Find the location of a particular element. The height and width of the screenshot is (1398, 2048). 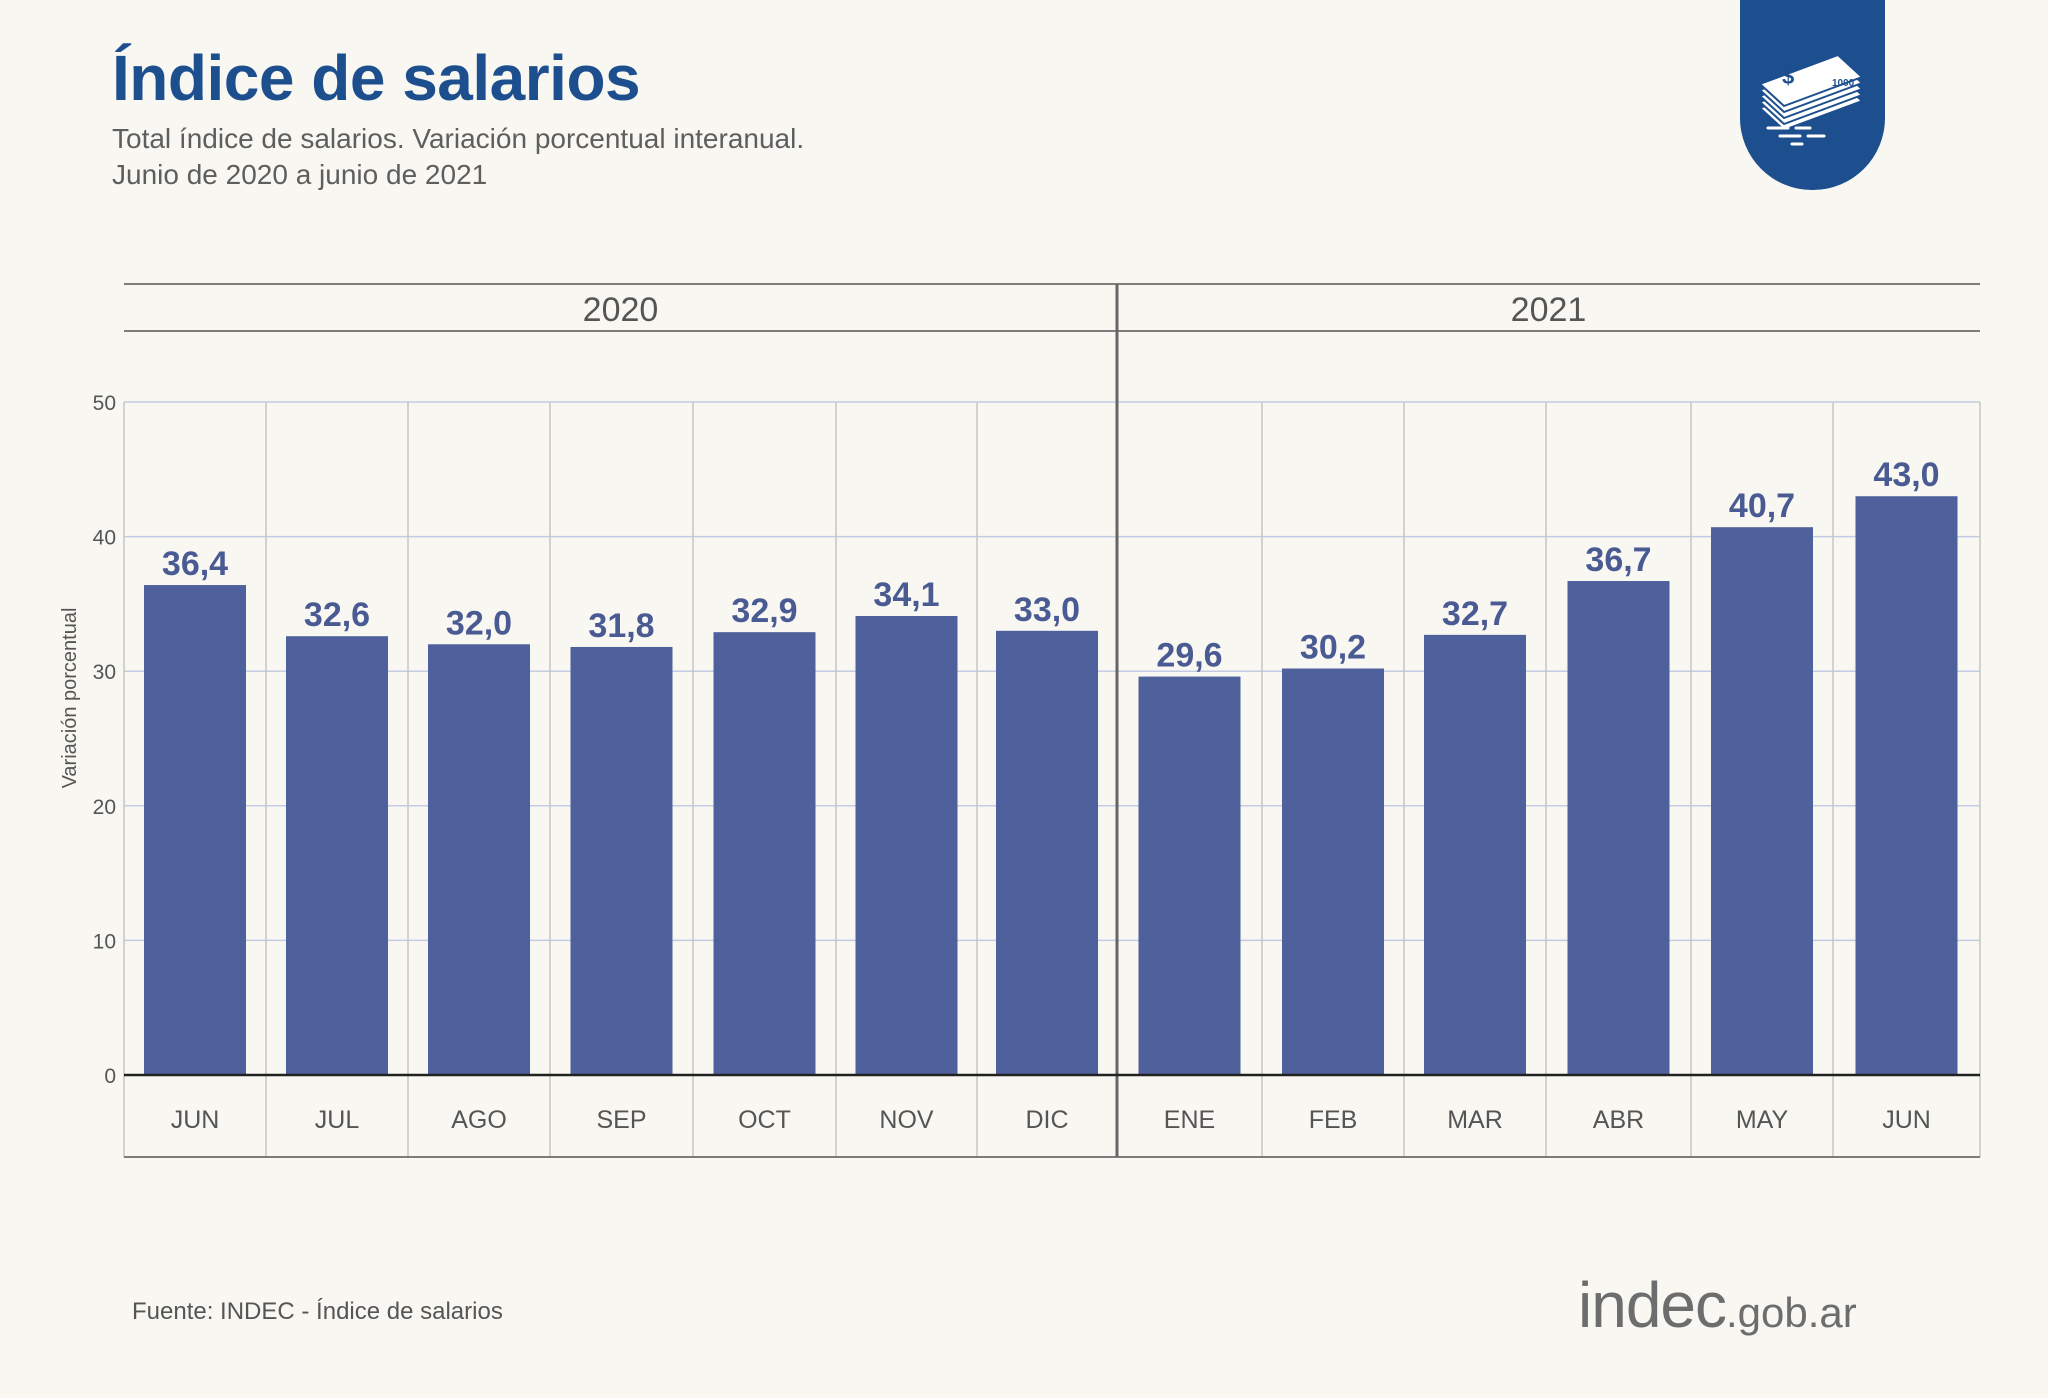

money-stack-icon: $ 1000 is located at coordinates (1811, 99).